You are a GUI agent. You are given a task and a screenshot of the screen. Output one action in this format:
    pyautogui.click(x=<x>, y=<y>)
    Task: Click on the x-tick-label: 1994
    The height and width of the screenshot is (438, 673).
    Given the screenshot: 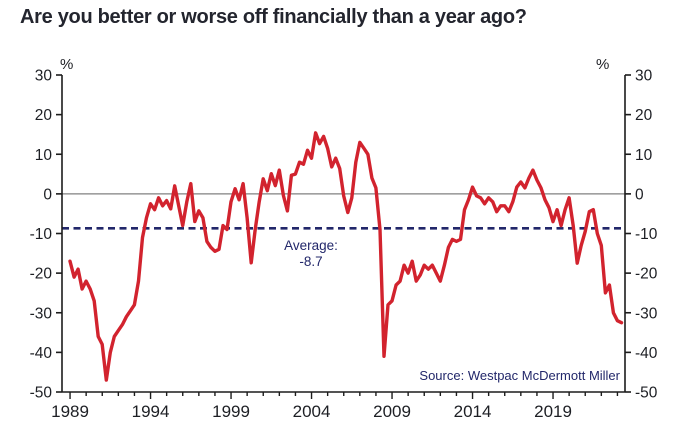 What is the action you would take?
    pyautogui.click(x=151, y=411)
    